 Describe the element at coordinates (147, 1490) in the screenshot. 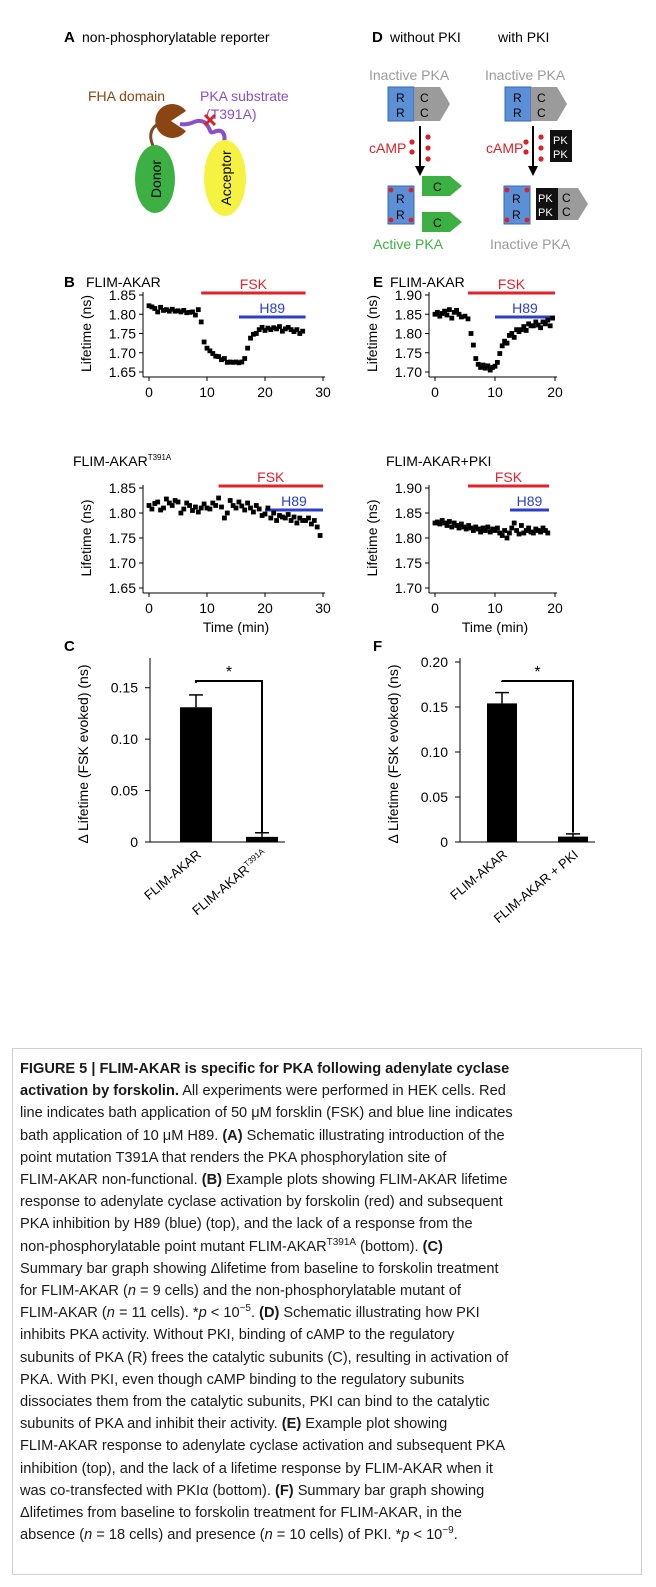

I see `caption-text: was co-transfected with PKIα (bottom).` at that location.